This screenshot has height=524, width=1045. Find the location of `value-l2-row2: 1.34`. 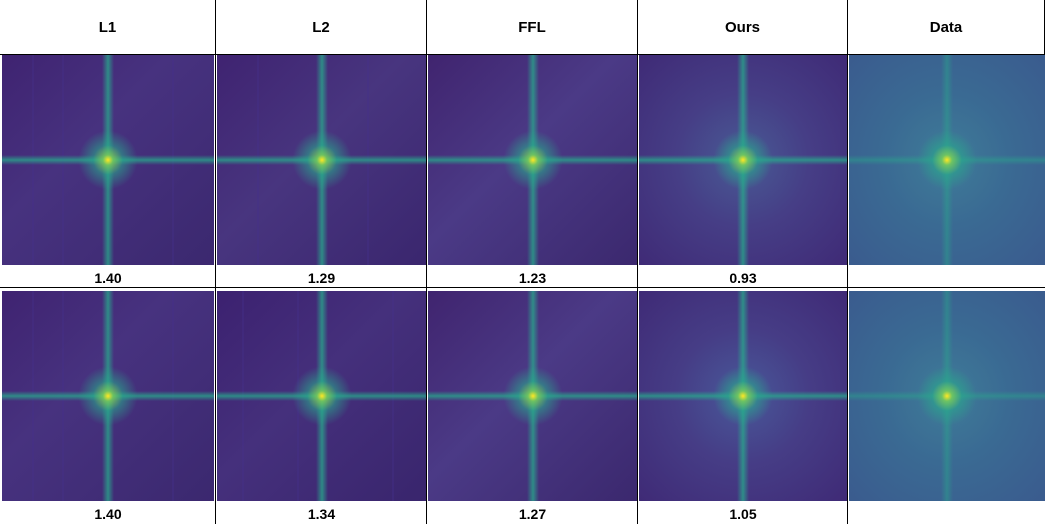

value-l2-row2: 1.34 is located at coordinates (321, 514).